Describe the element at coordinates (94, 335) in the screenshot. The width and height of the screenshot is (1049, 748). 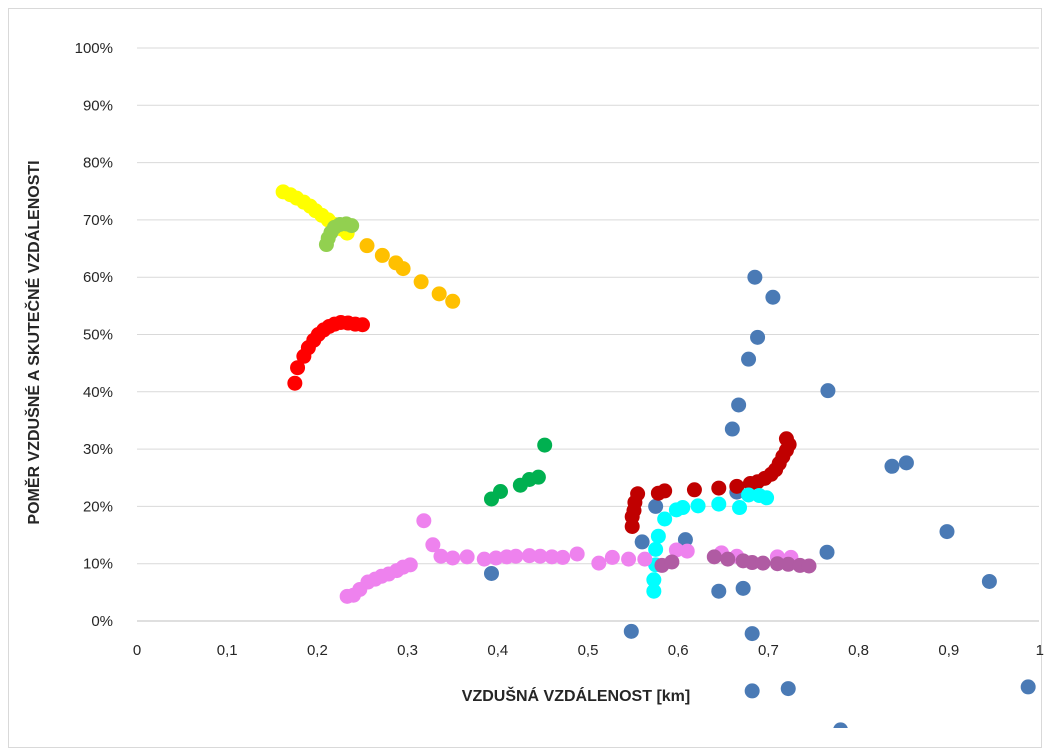
I see `y-tick-labels: 0% 10% 20% 30% 40% 50% 60% 70% 80% 90% 100%` at that location.